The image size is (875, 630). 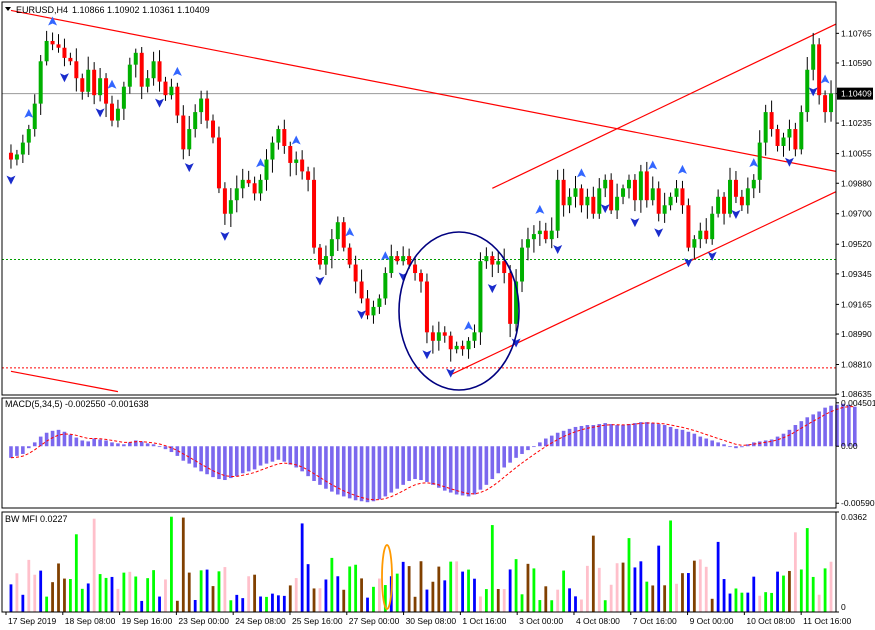 I want to click on mfi-pane: BW MFI 0.0227, so click(x=419, y=563).